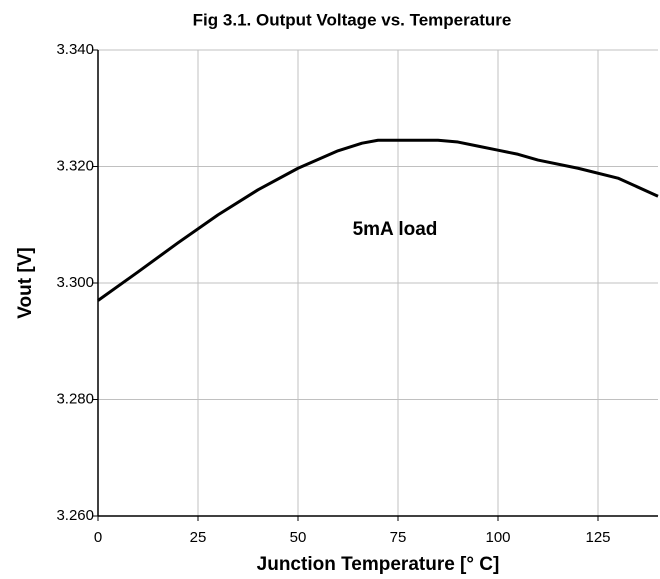 The image size is (660, 579). Describe the element at coordinates (378, 564) in the screenshot. I see `x-axis-label: Junction Temperature [° C]` at that location.